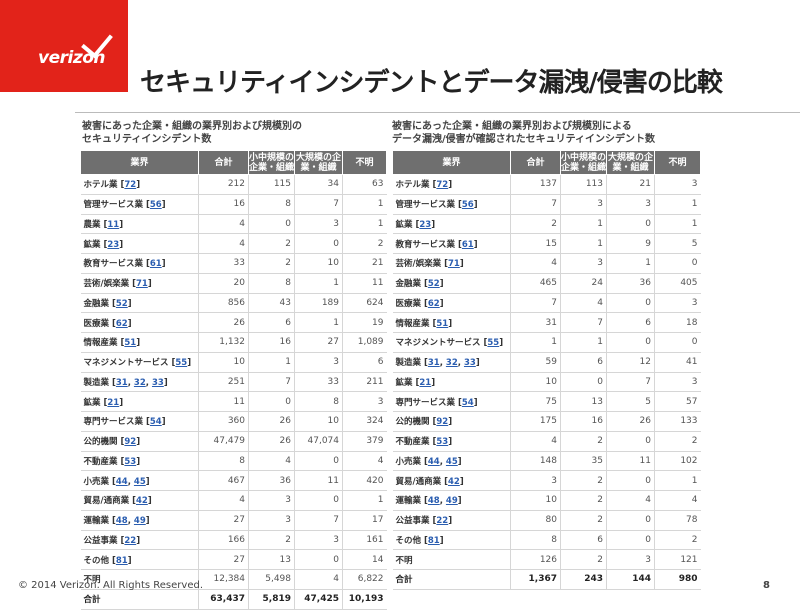 Image resolution: width=800 pixels, height=610 pixels. I want to click on table-row: ホテル業 [72] 212 115 34 63, so click(233, 184).